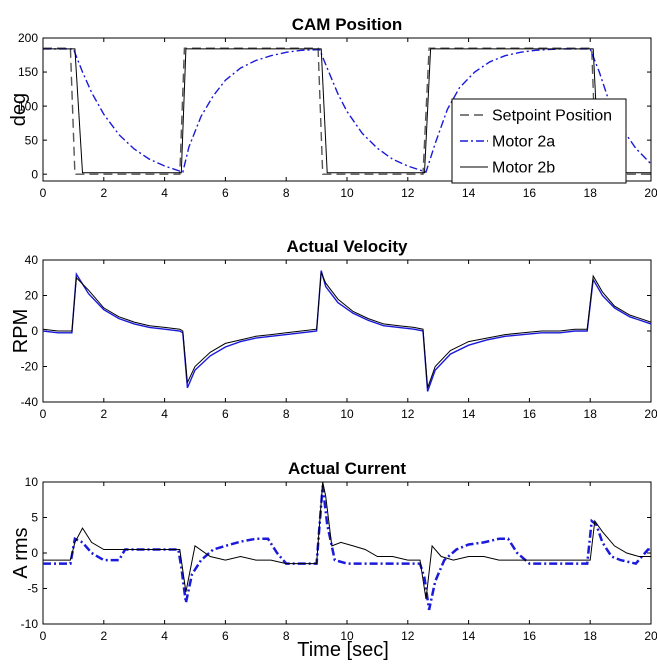 This screenshot has height=667, width=657. Describe the element at coordinates (28, 72) in the screenshot. I see `y-tick-label: 150` at that location.